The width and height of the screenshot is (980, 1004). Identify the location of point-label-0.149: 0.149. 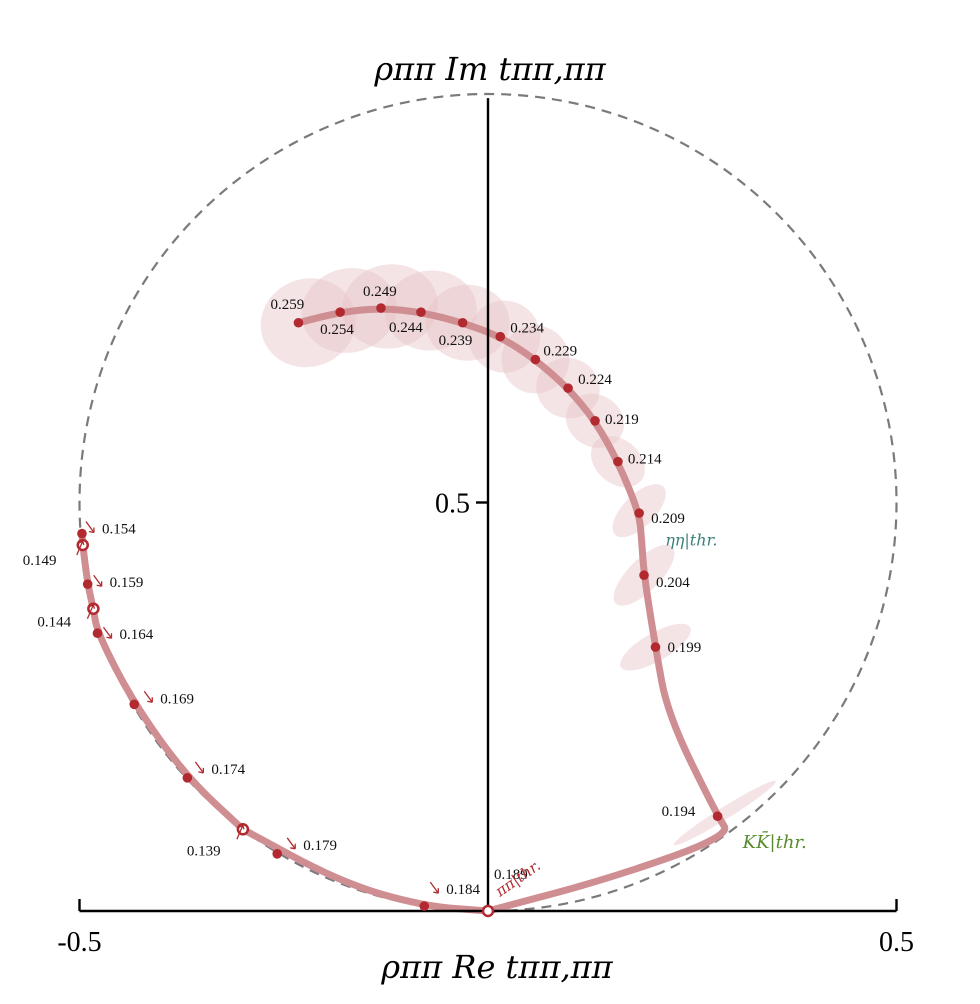
(40, 561).